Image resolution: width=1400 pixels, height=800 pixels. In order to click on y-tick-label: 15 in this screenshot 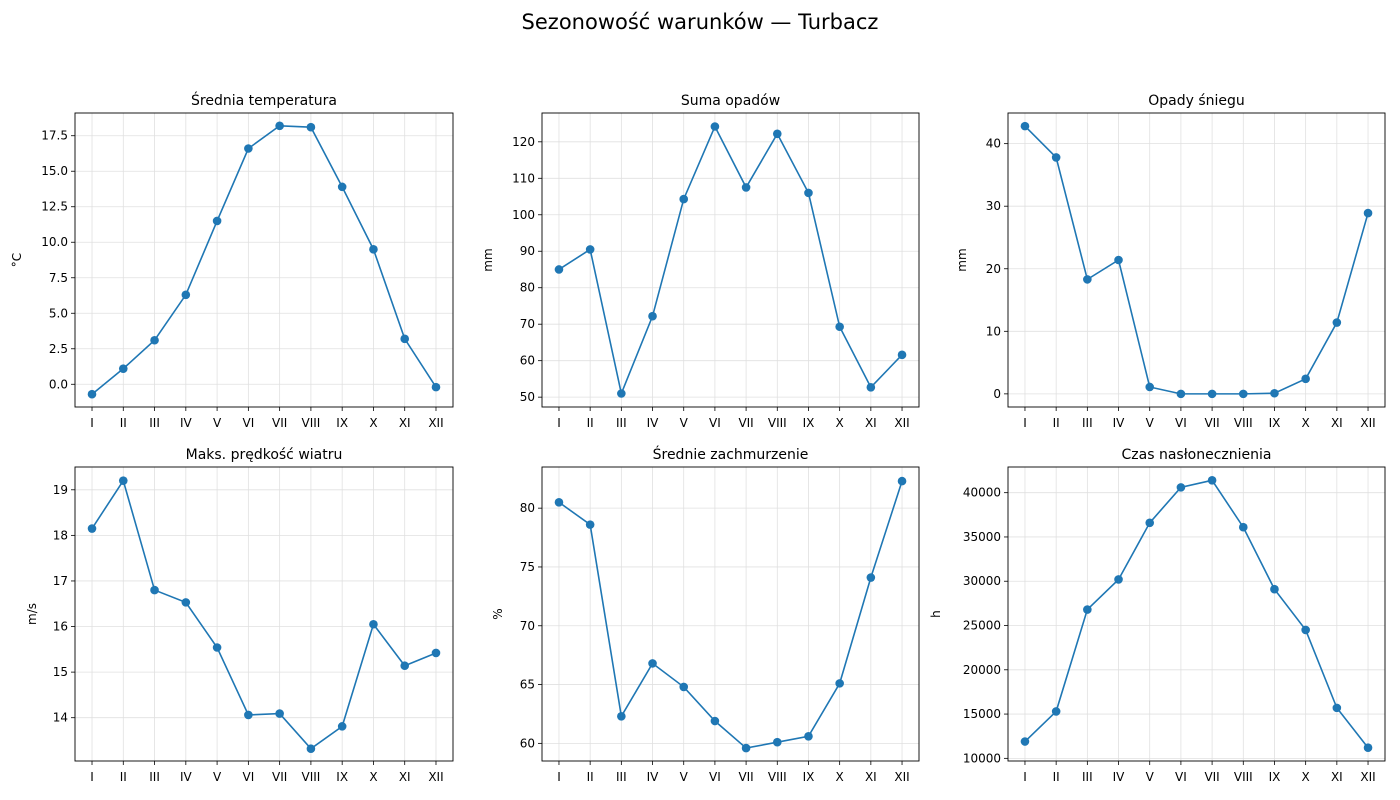, I will do `click(60, 672)`.